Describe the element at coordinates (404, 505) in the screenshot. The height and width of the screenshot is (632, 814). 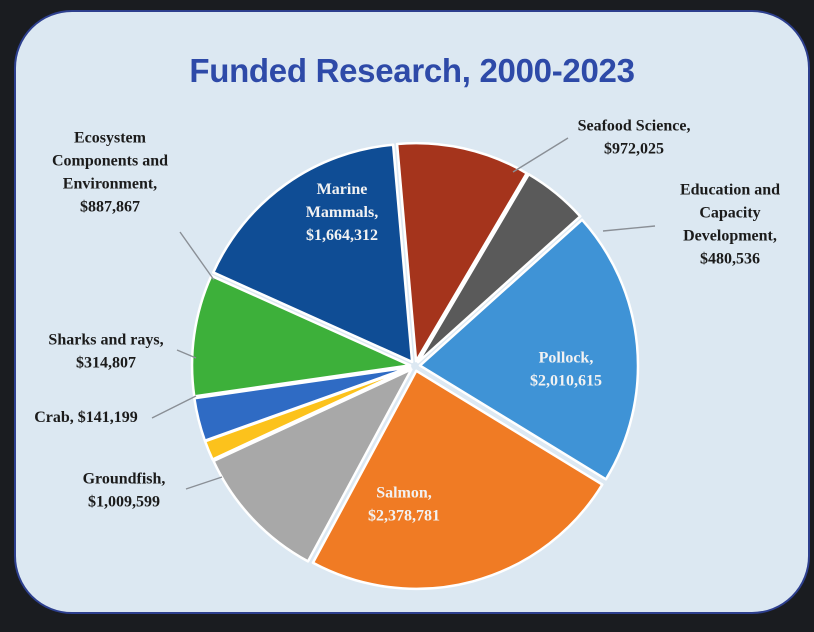
I see `slice-label-salmon: Salmon, $2,378,781` at that location.